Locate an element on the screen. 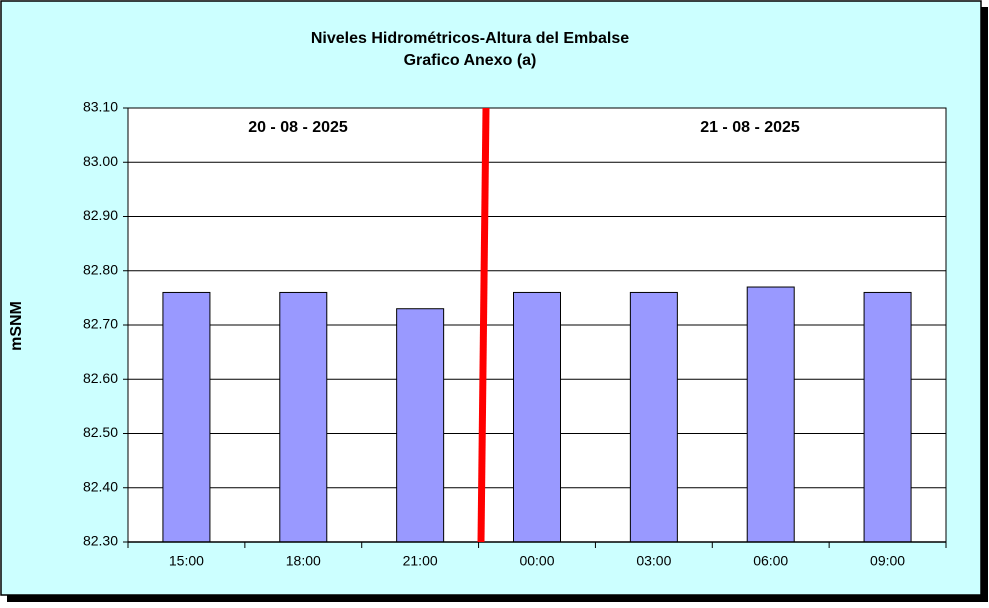 The image size is (989, 608). y-tick-label: 83.00 is located at coordinates (100, 161).